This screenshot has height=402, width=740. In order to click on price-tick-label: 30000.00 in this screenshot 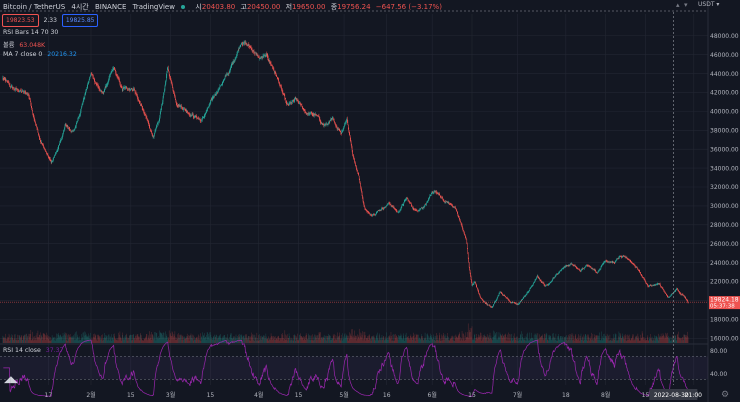, I will do `click(724, 206)`.